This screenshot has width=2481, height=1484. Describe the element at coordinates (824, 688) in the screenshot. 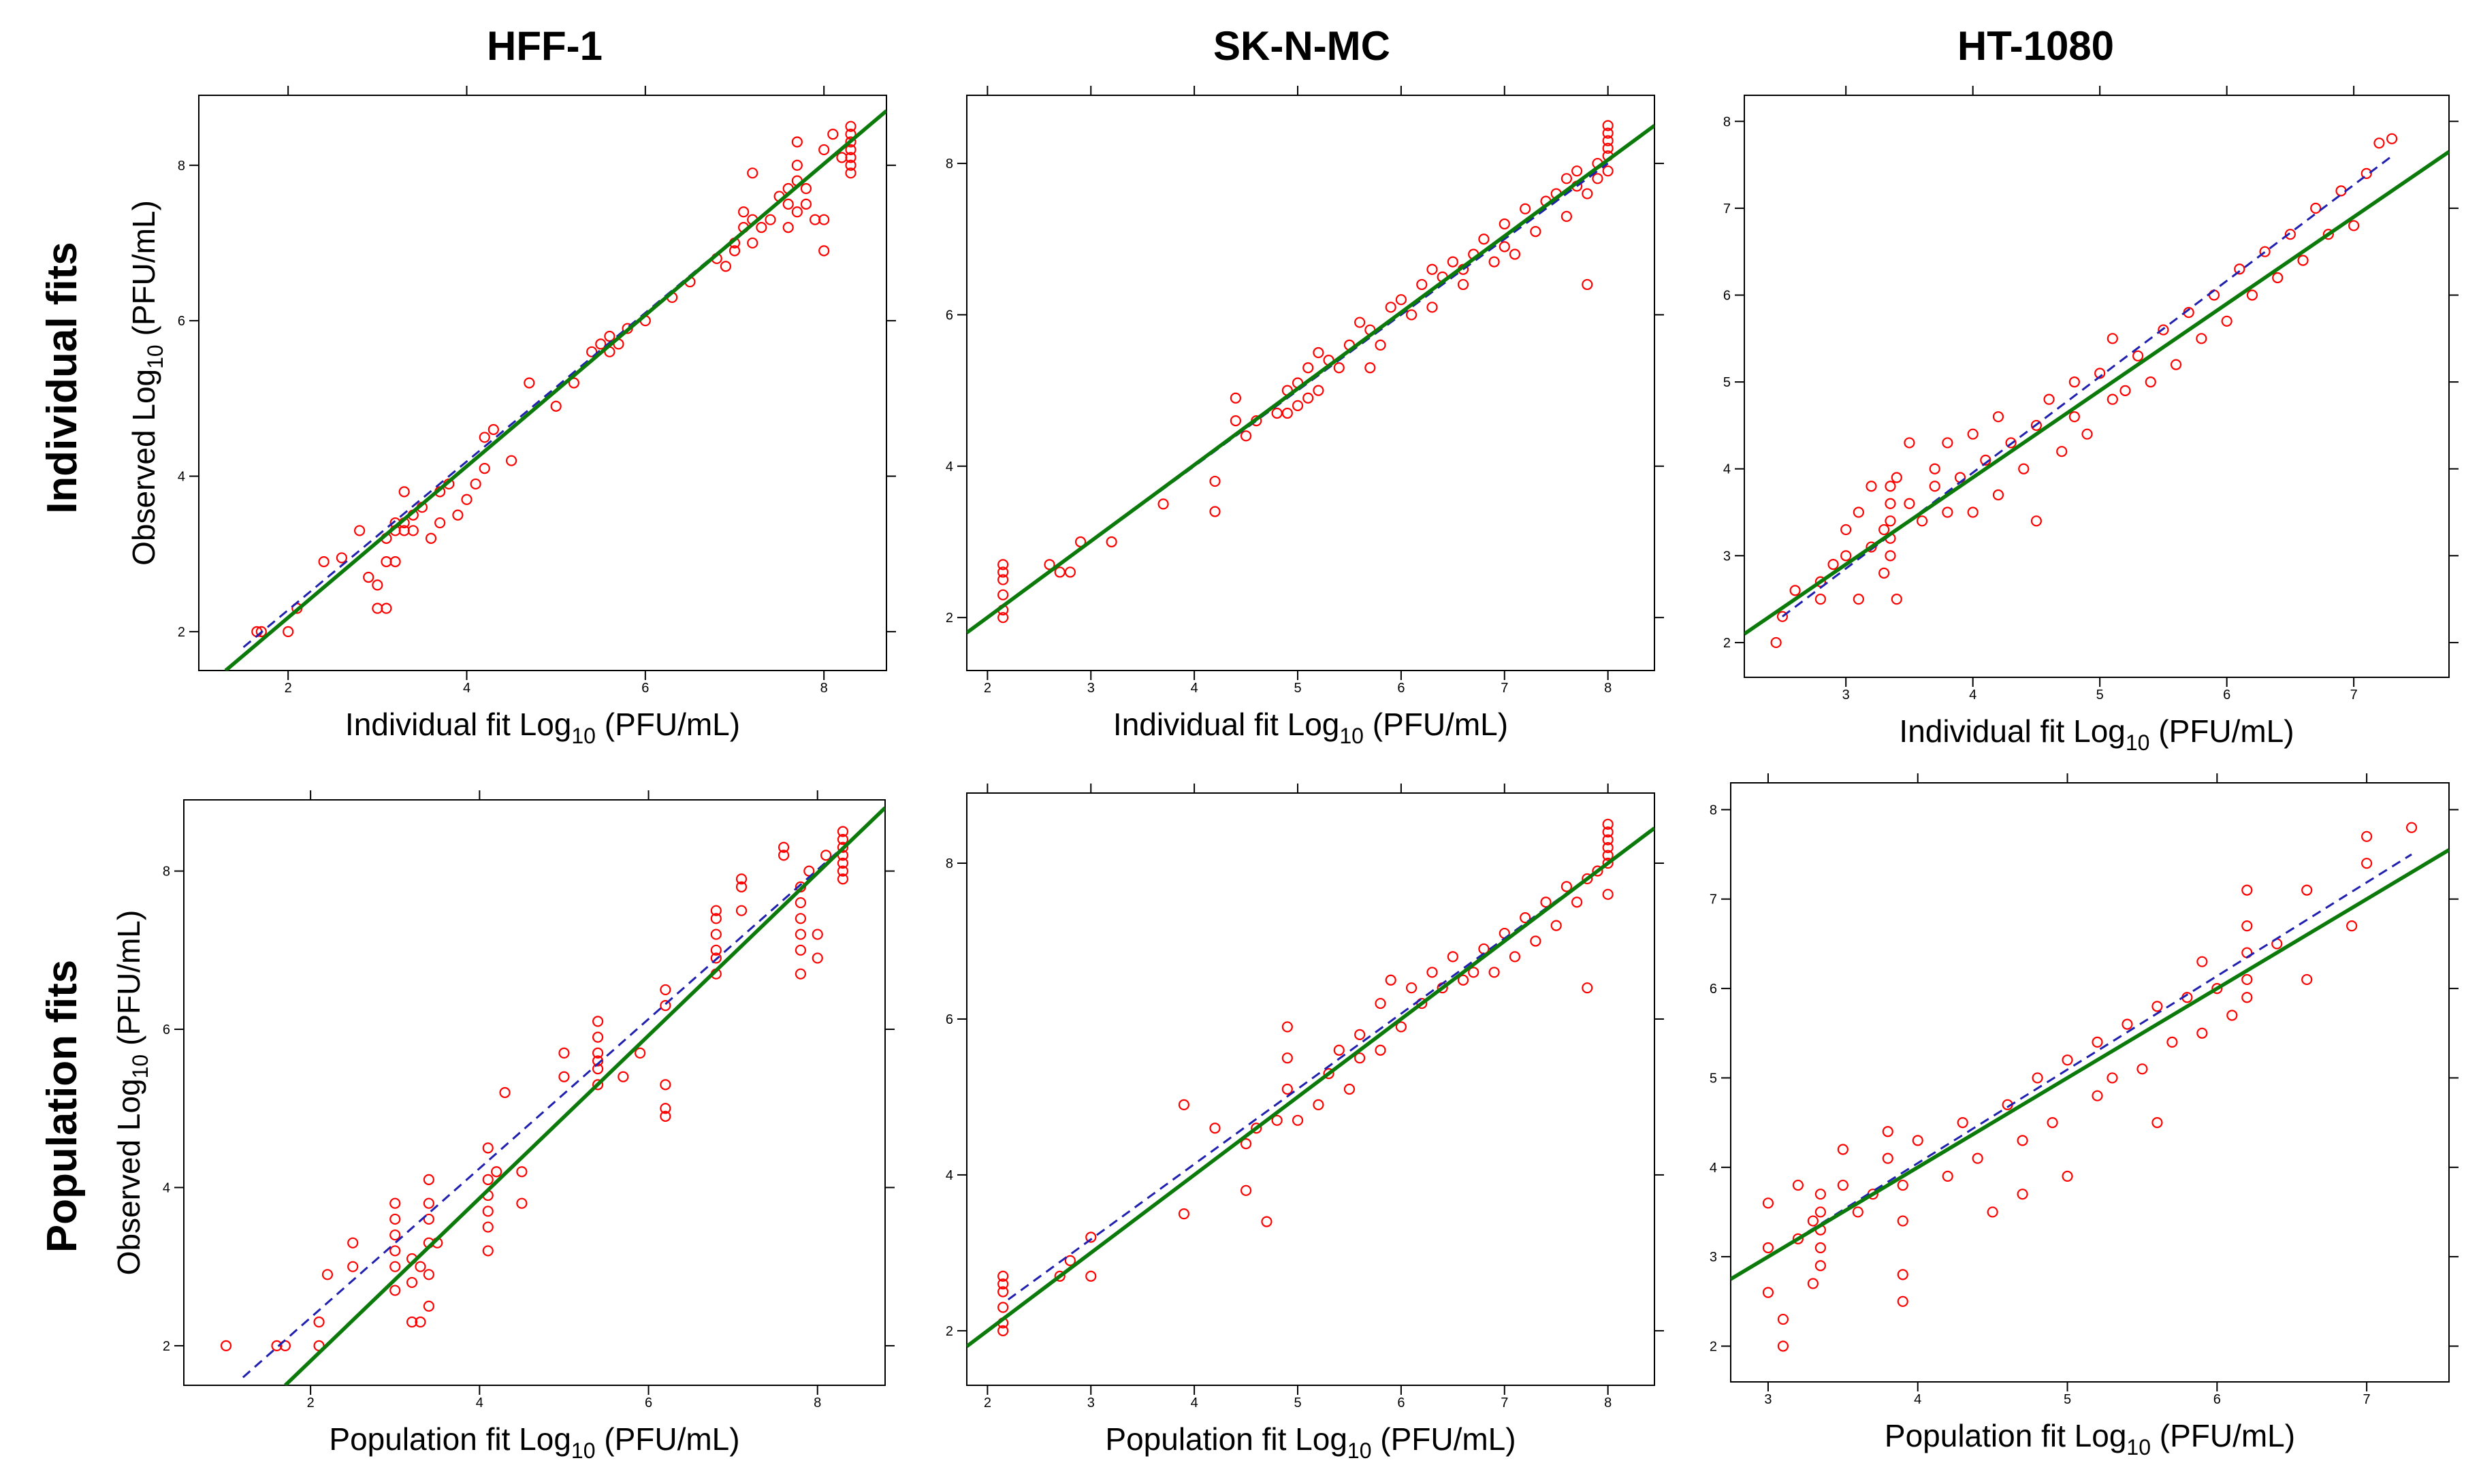

I see `x-tick-label: 8` at that location.